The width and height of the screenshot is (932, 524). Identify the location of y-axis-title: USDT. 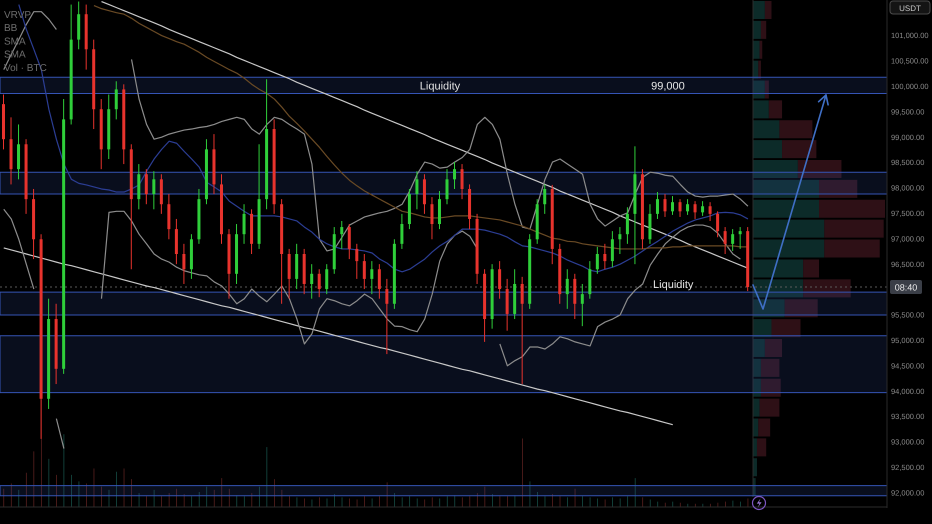
(910, 8).